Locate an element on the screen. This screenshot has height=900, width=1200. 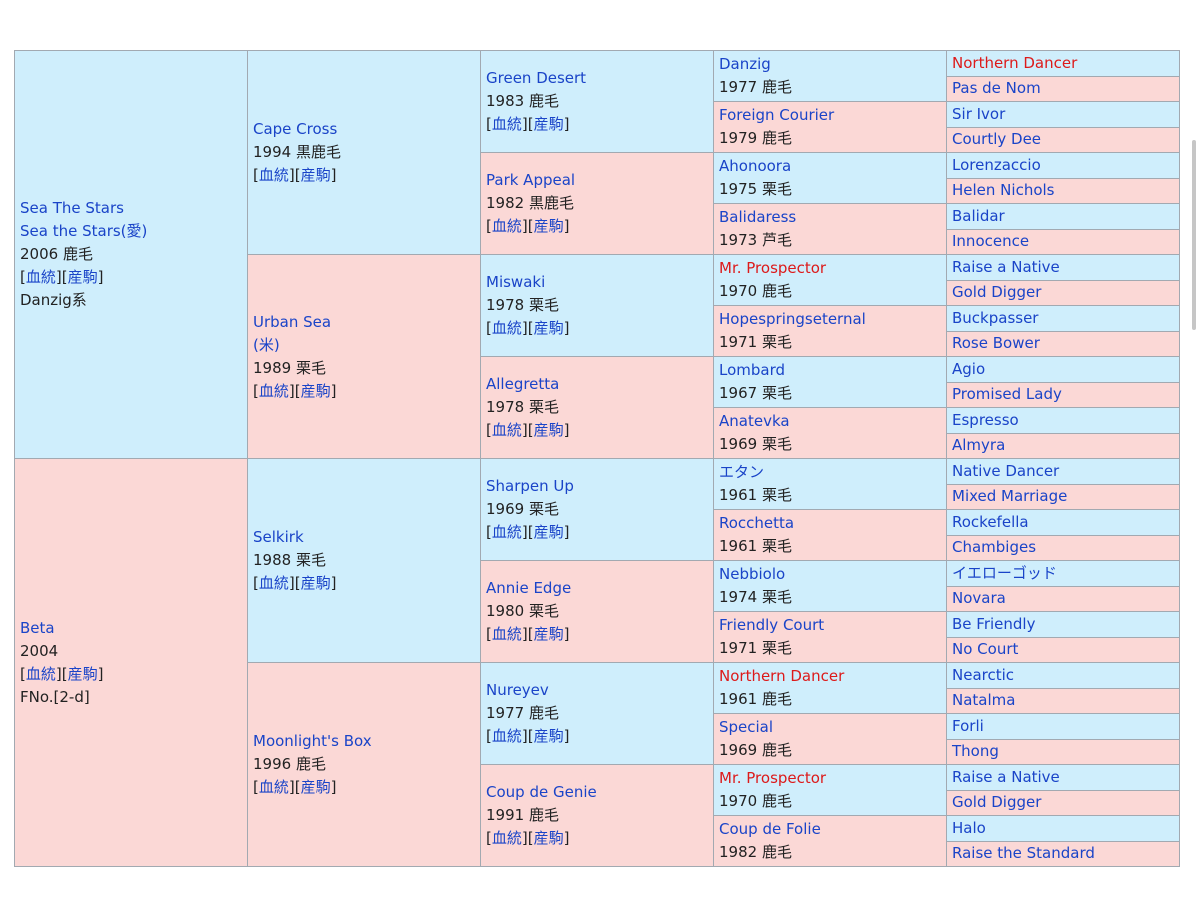
horse-name: Thong is located at coordinates (975, 751).